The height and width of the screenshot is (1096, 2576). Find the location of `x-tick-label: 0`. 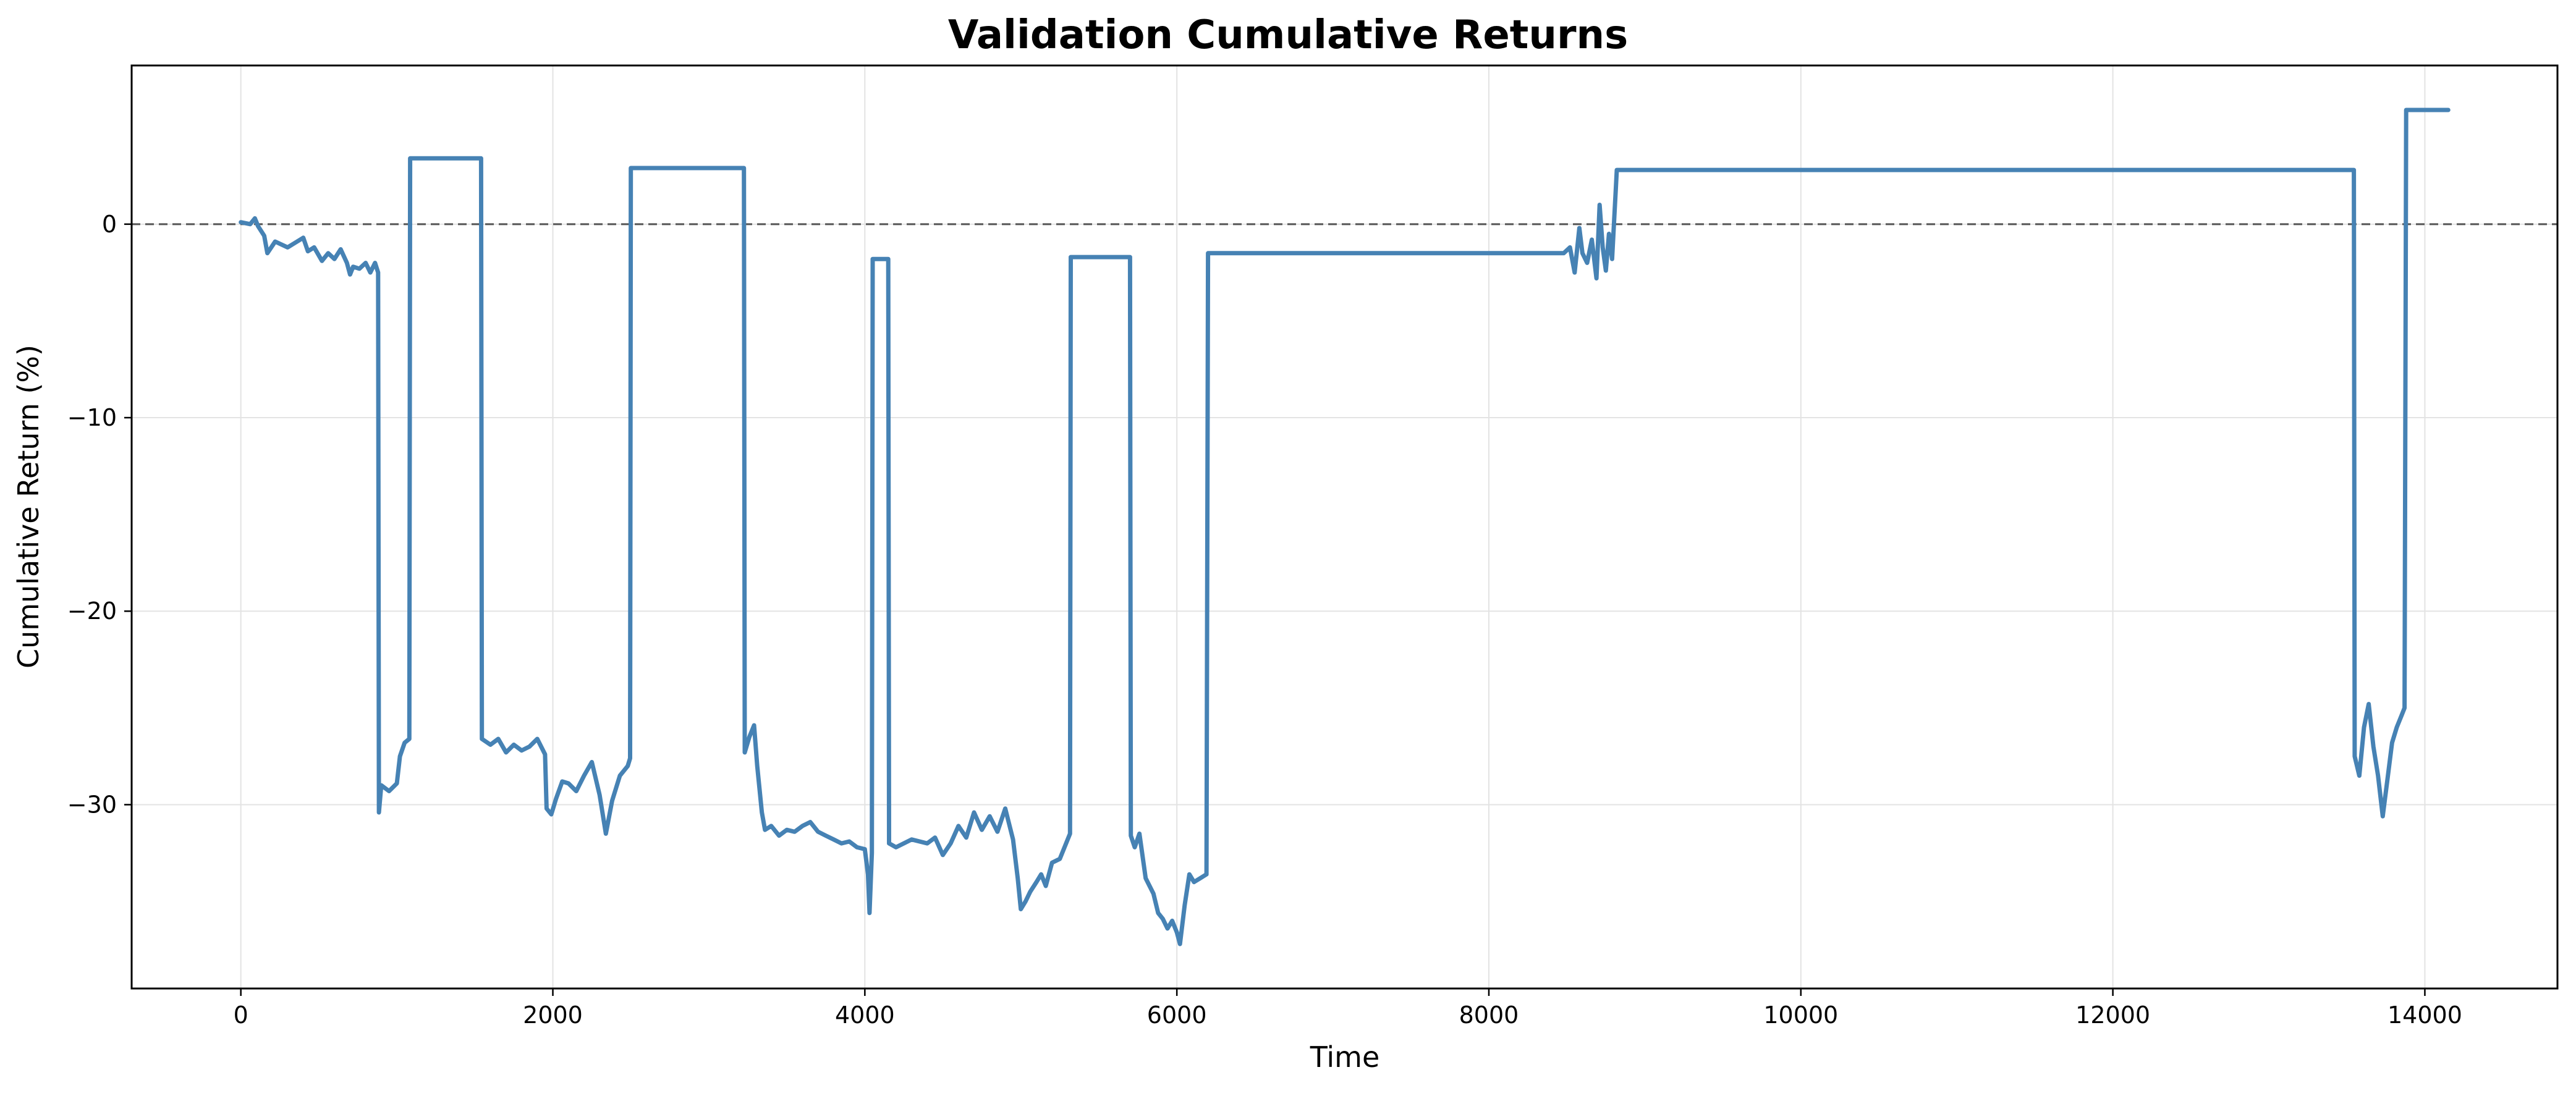

x-tick-label: 0 is located at coordinates (241, 1015).